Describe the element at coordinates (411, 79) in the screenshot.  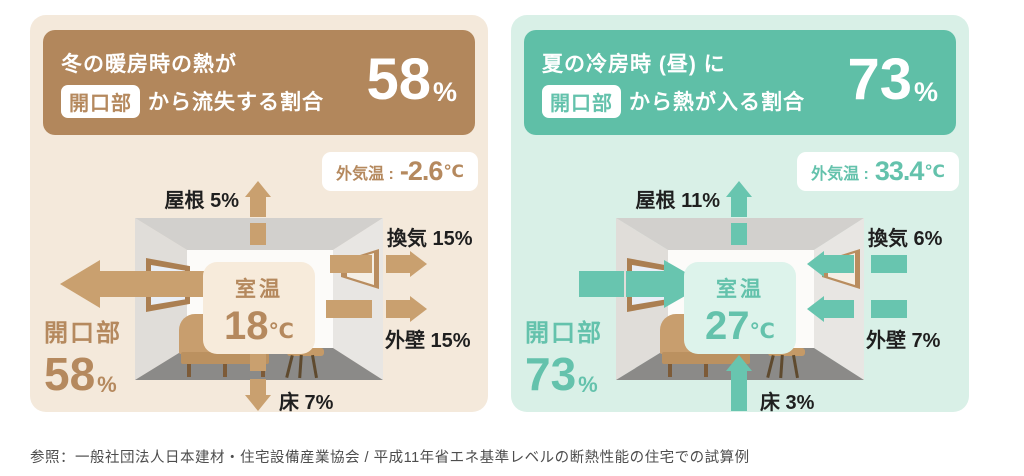
I see `winter-header-big-value: 58 %` at that location.